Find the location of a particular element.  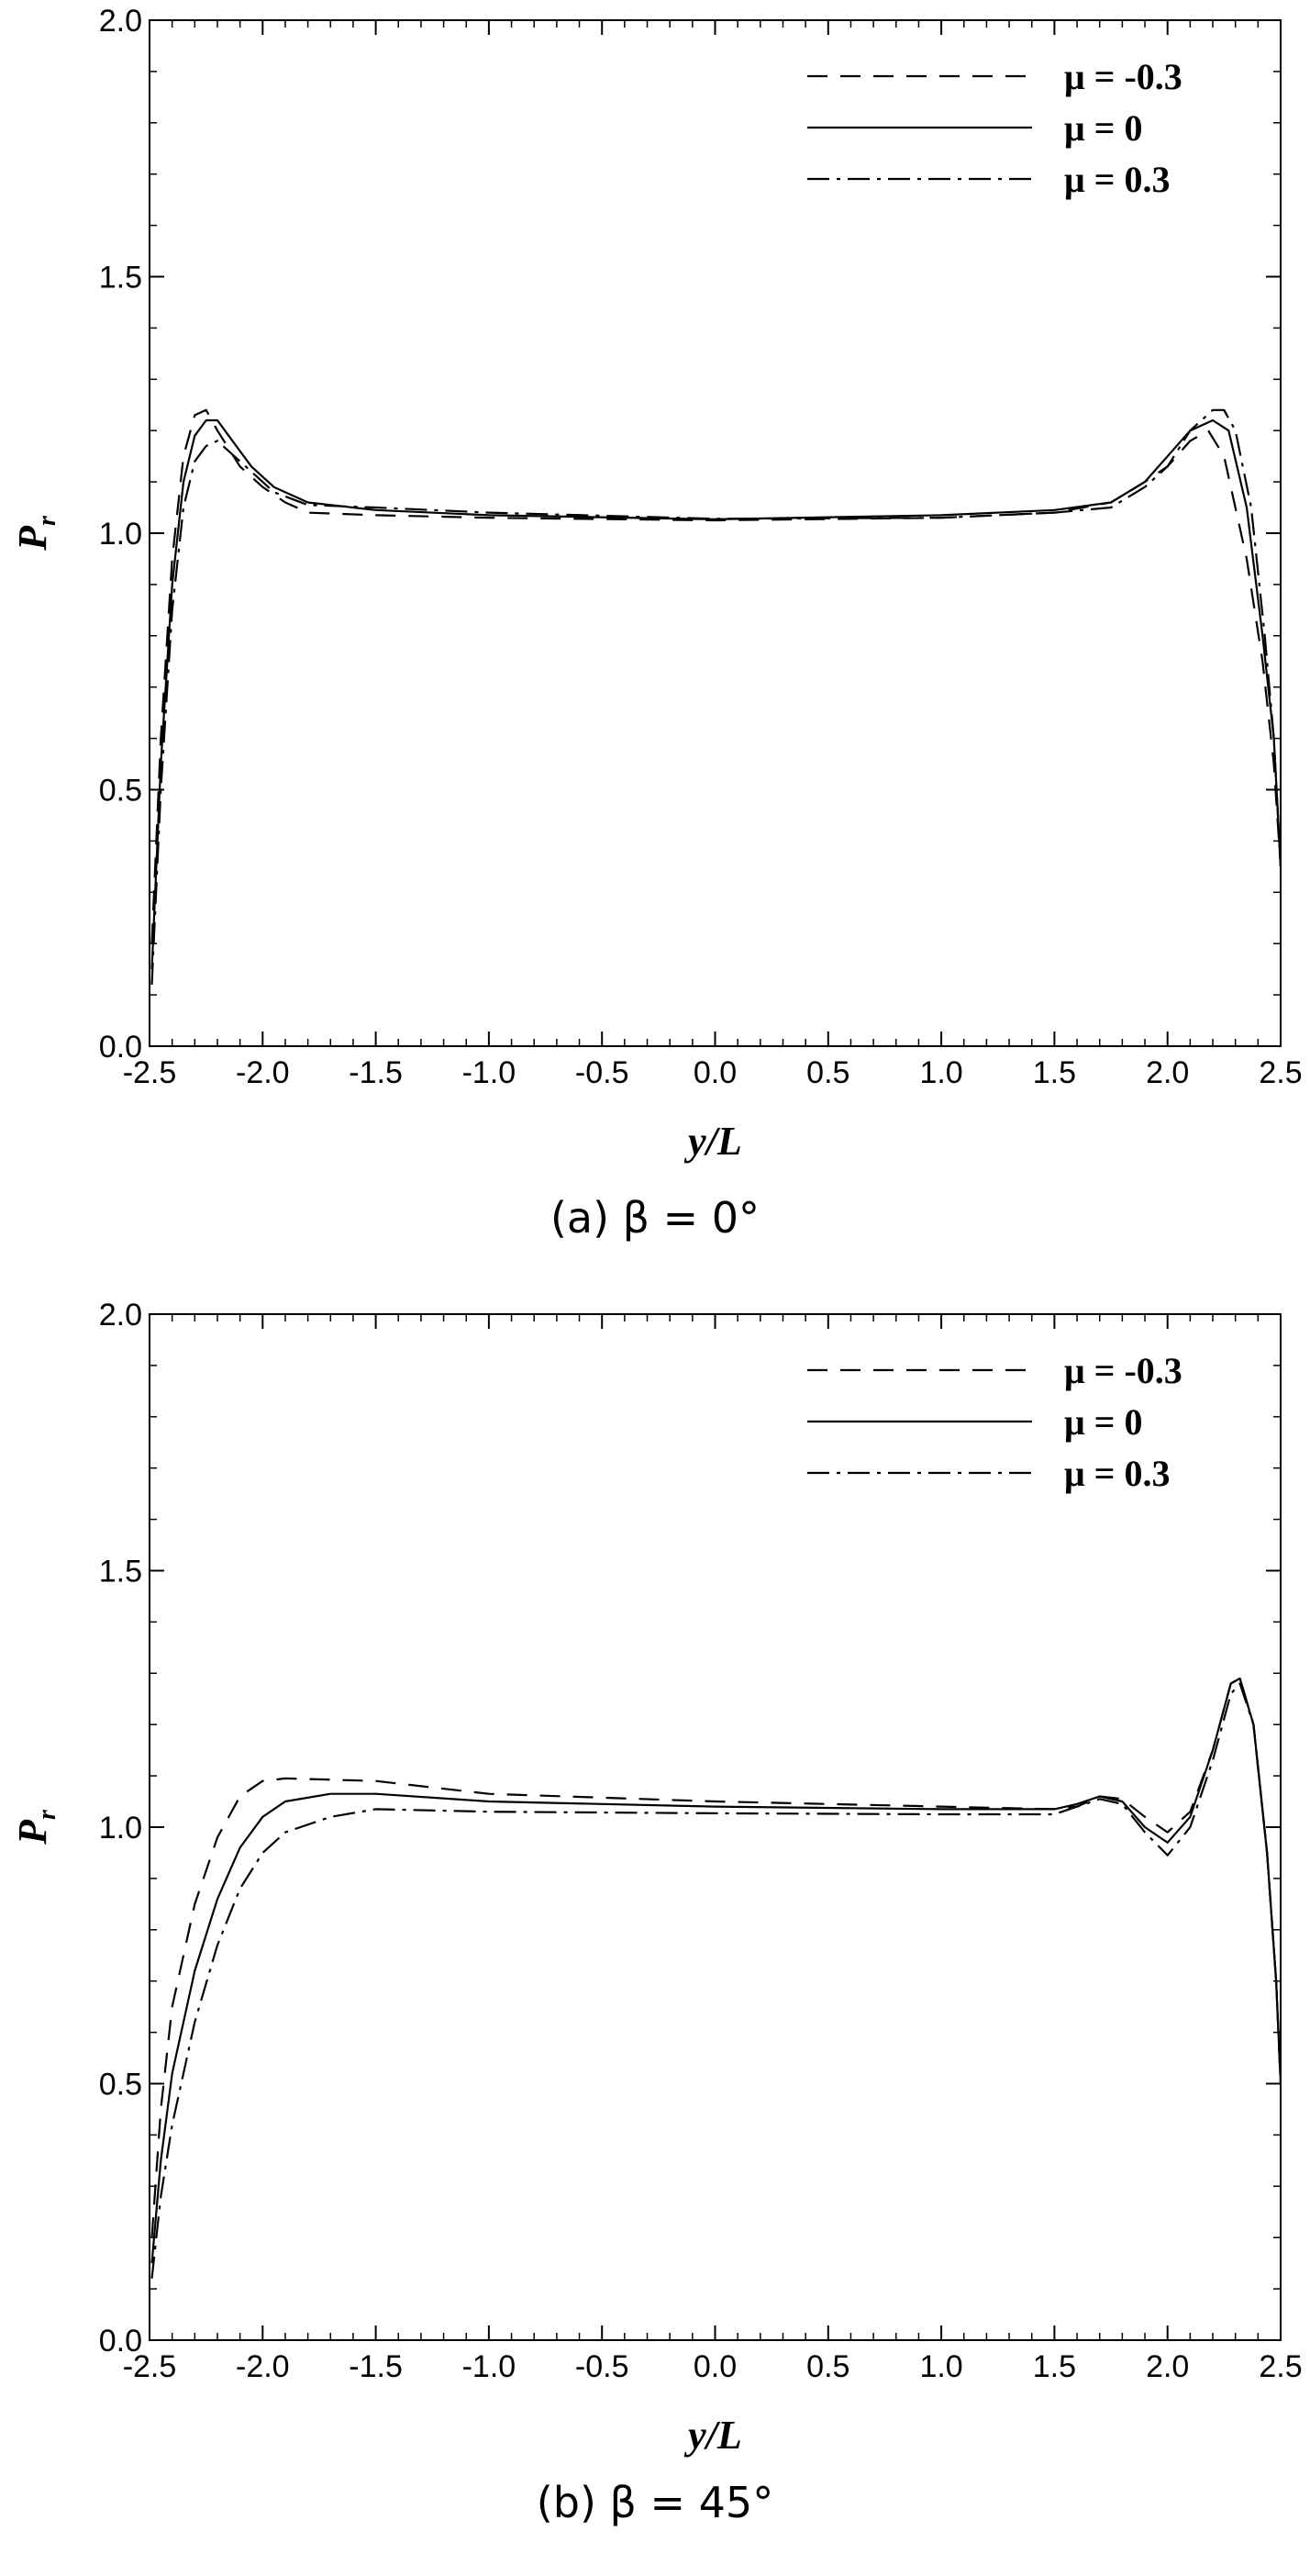

caption-a: (a) β = 0° is located at coordinates (655, 1218).